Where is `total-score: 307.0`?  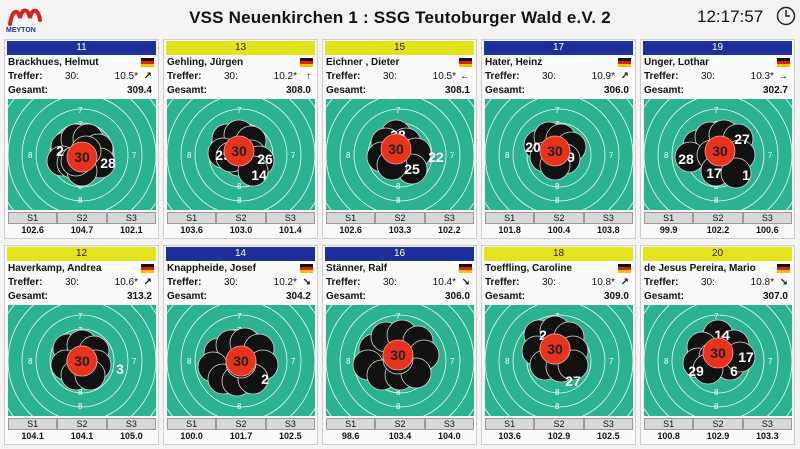 total-score: 307.0 is located at coordinates (775, 296).